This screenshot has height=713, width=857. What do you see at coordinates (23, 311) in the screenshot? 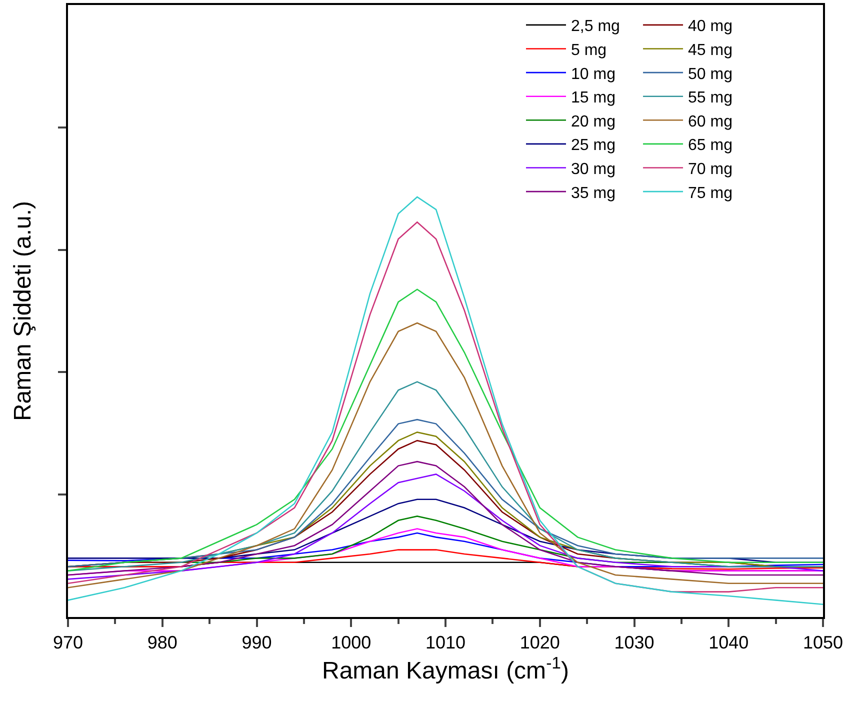
I see `y-axis-title: Raman Şiddeti (a.u.)` at bounding box center [23, 311].